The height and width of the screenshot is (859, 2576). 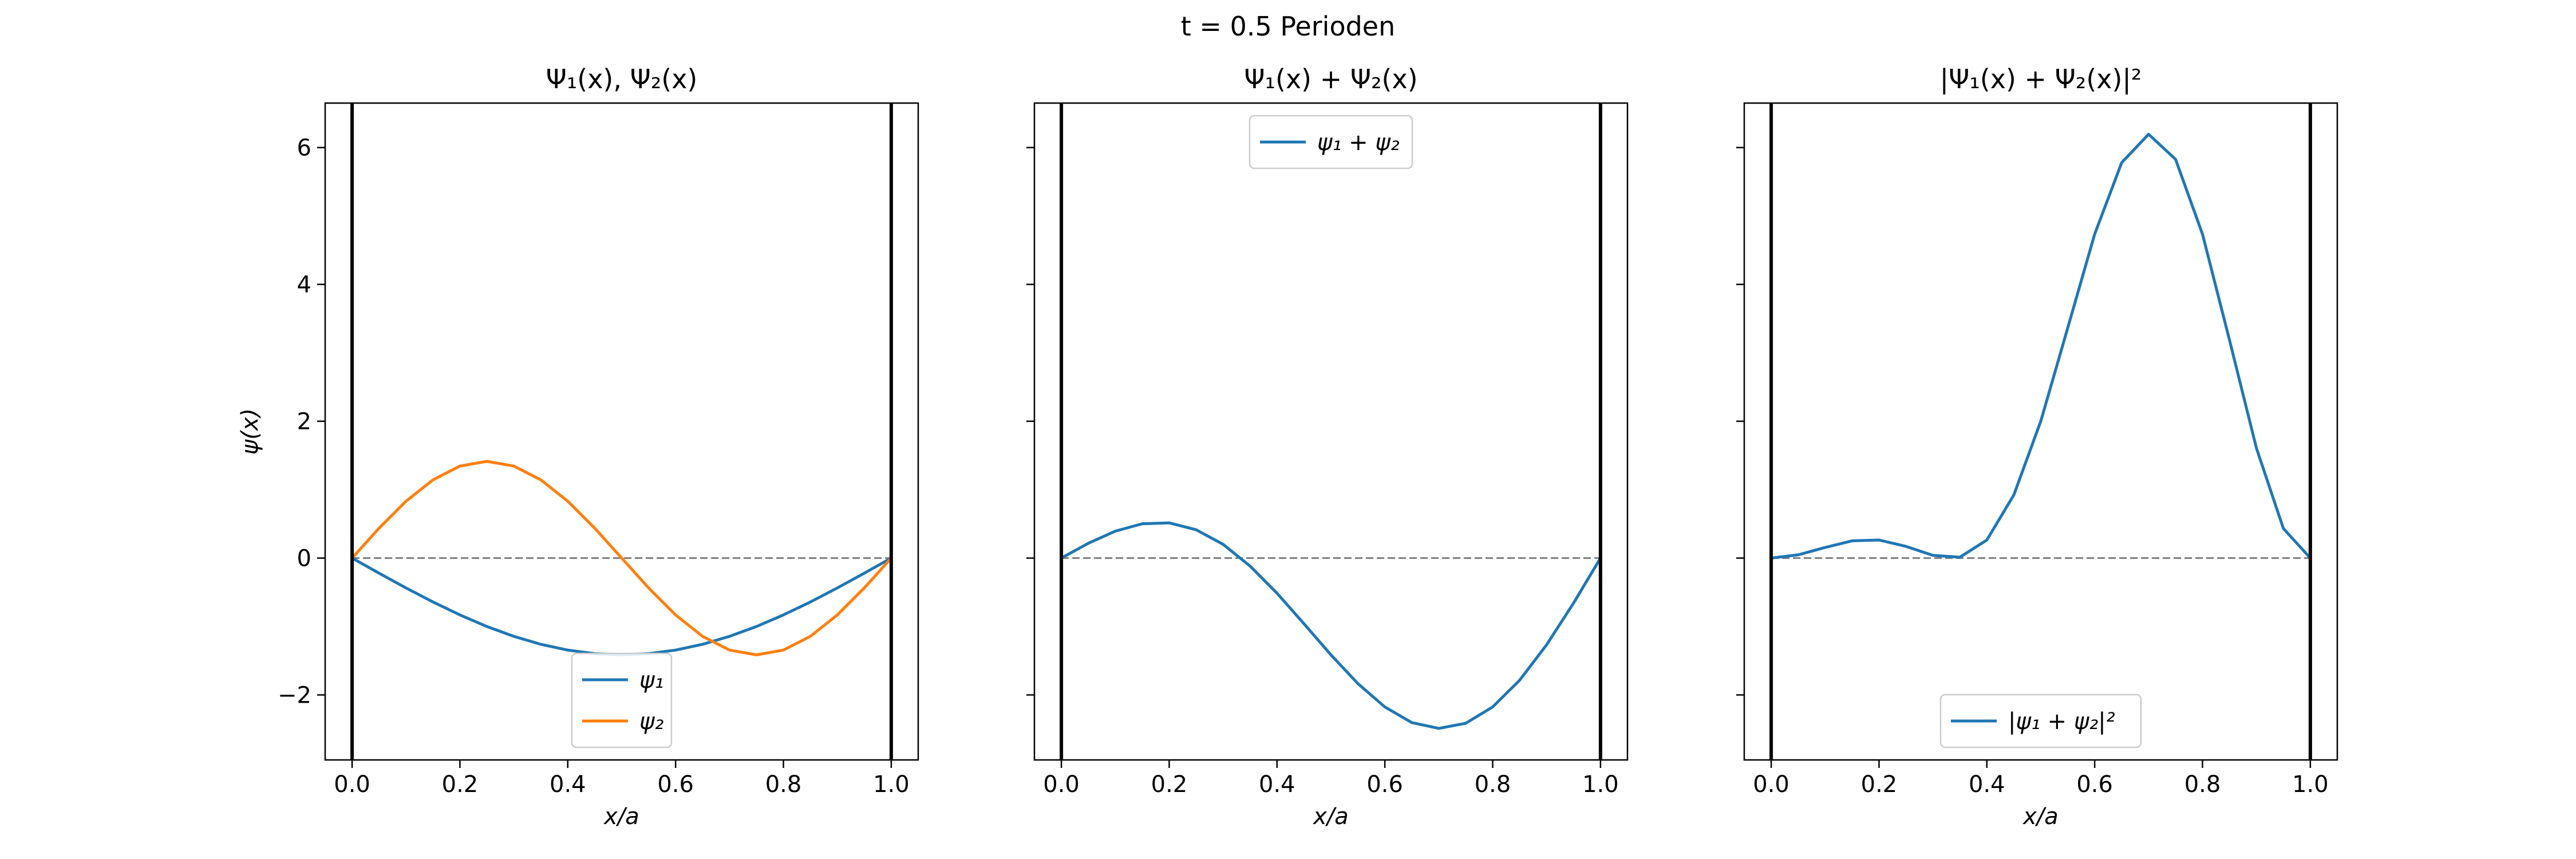 I want to click on y-axis-label: ψ(x), so click(x=250, y=431).